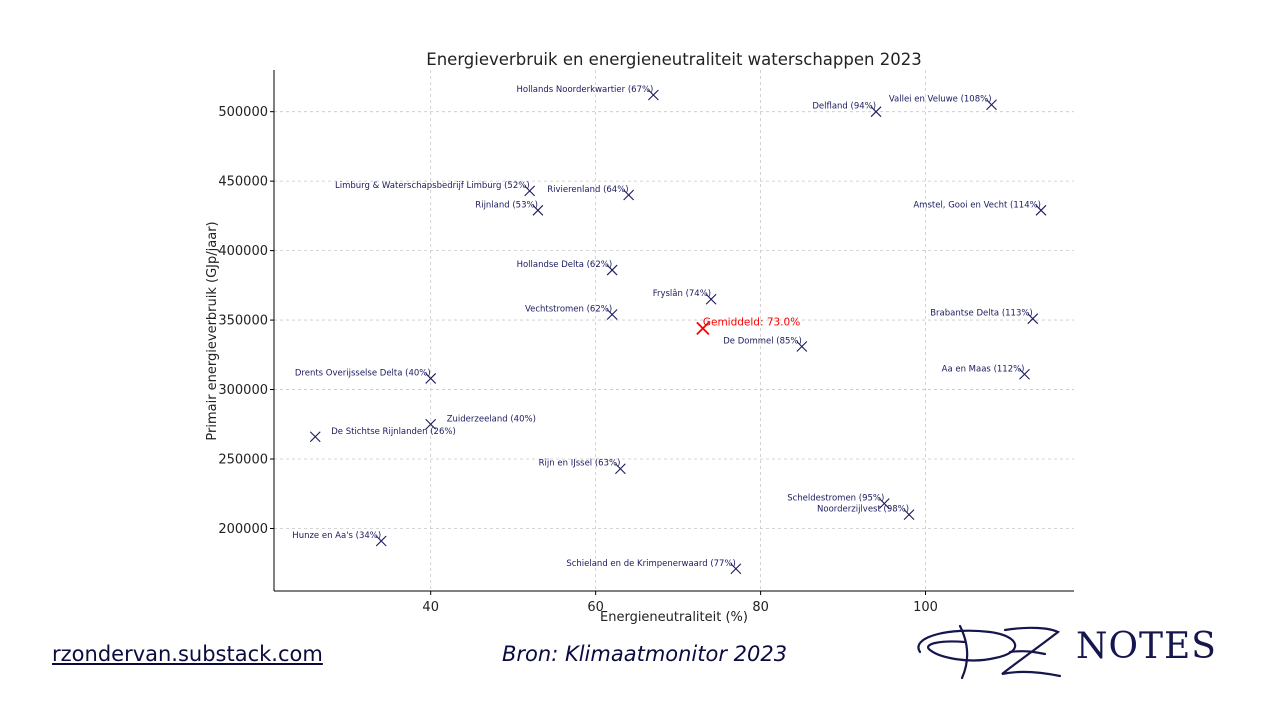  Describe the element at coordinates (393, 432) in the screenshot. I see `data-point-label: De Stichtse Rijnlanden (26%)` at that location.